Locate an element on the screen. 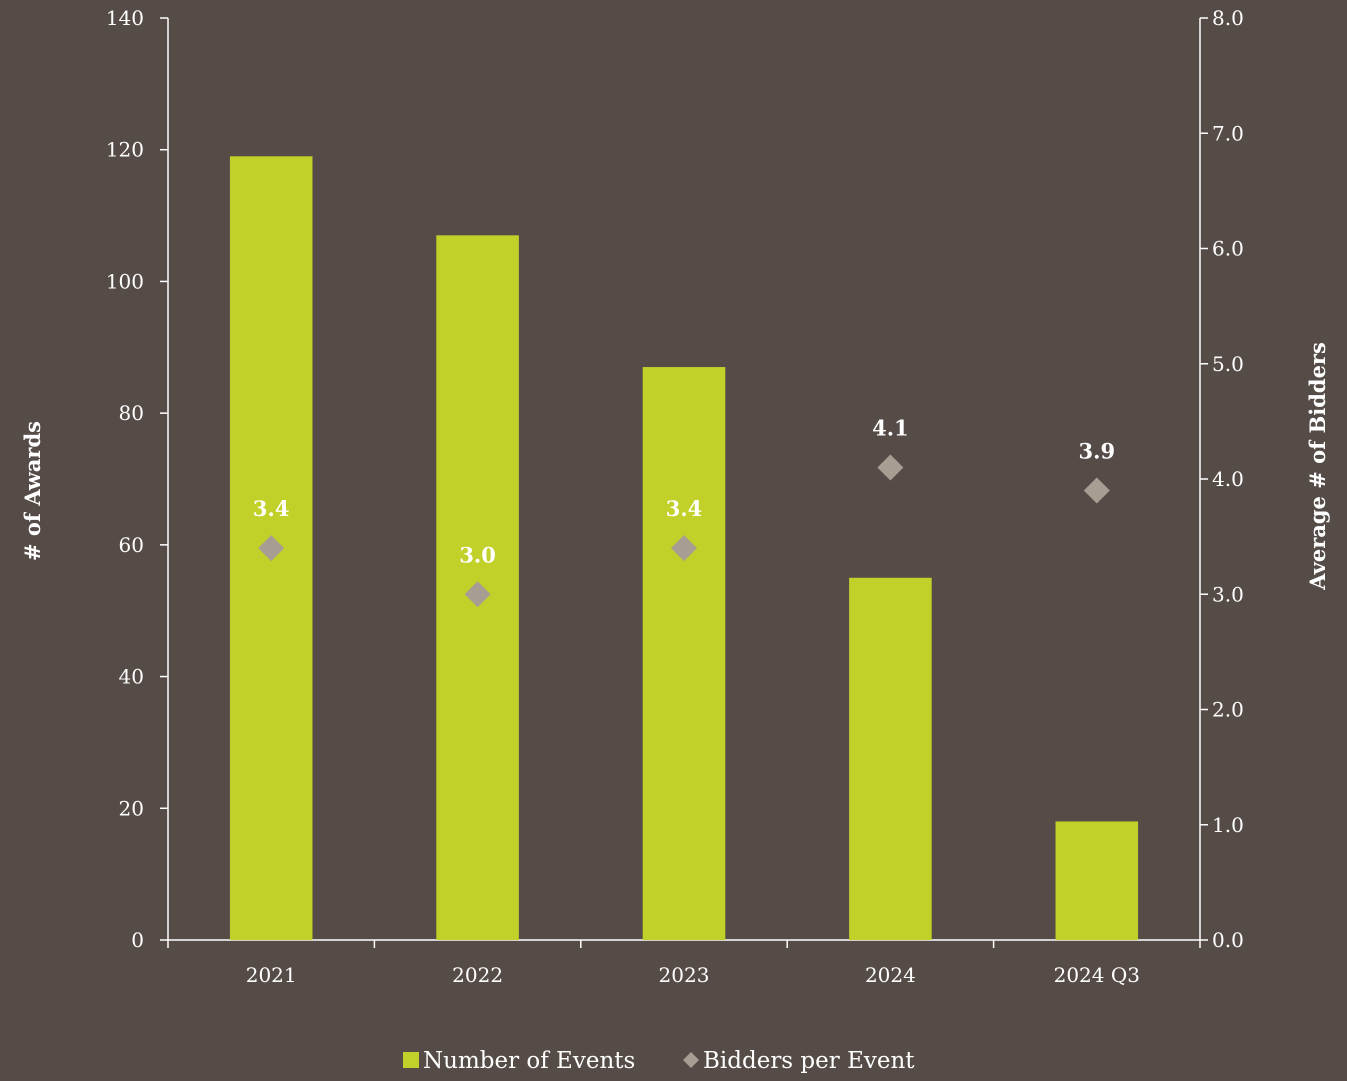 Image resolution: width=1347 pixels, height=1081 pixels. y-right-tick-label: 4.0 is located at coordinates (1228, 479).